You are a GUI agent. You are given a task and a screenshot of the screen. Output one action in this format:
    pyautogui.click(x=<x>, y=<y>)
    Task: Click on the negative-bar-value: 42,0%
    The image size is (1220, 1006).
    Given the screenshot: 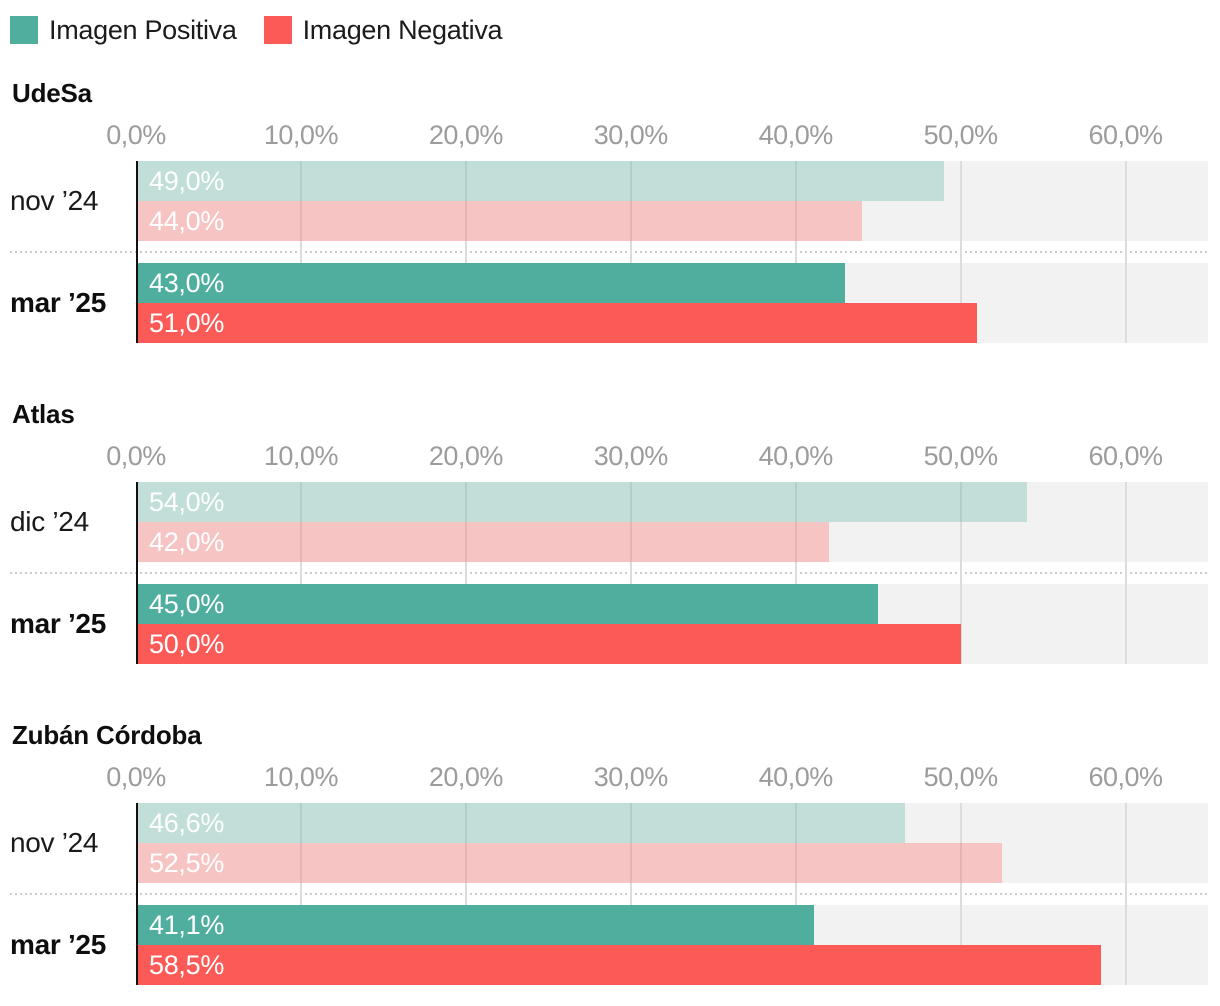 What is the action you would take?
    pyautogui.click(x=187, y=542)
    